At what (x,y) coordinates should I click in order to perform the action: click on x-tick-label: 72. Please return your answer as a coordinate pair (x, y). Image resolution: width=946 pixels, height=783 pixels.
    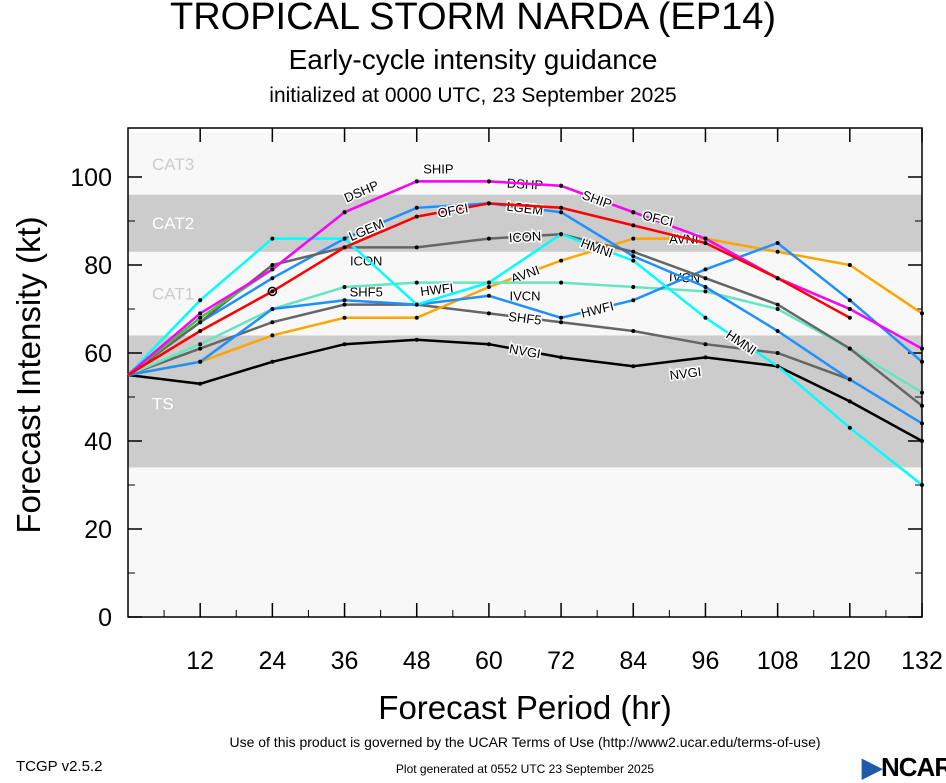
    Looking at the image, I should click on (561, 661).